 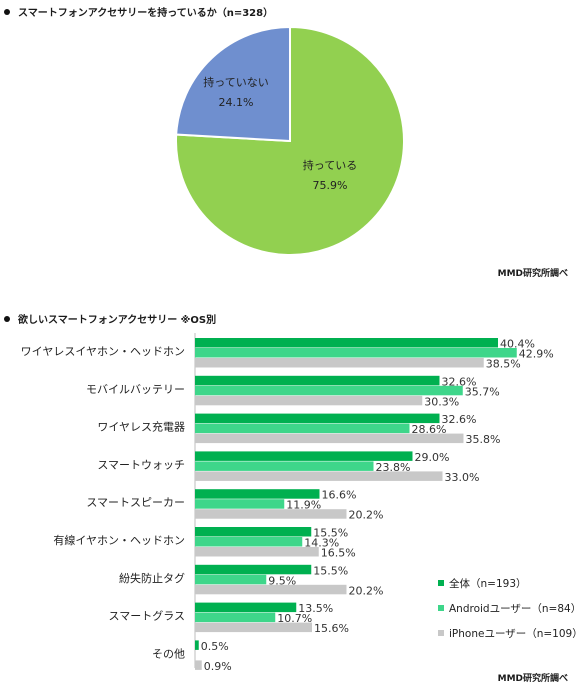 What do you see at coordinates (514, 609) in the screenshot?
I see `legend-label: Androidユーザー（n=84）` at bounding box center [514, 609].